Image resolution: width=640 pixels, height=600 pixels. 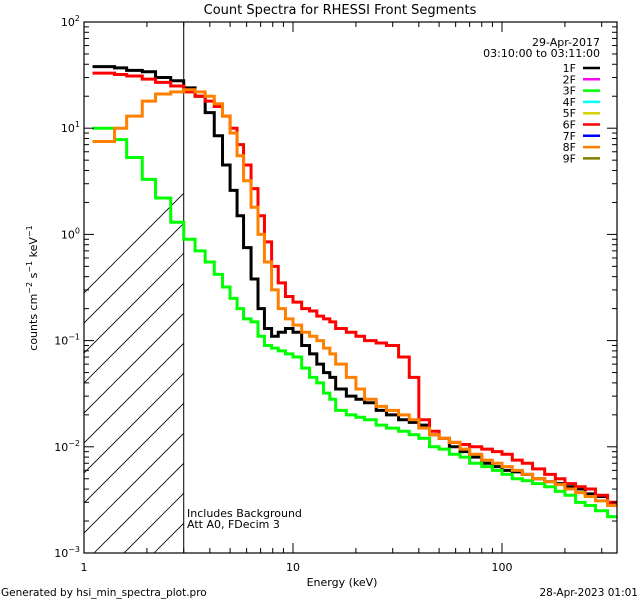 I want to click on y-tick-label: 10⁻¹, so click(x=67, y=340).